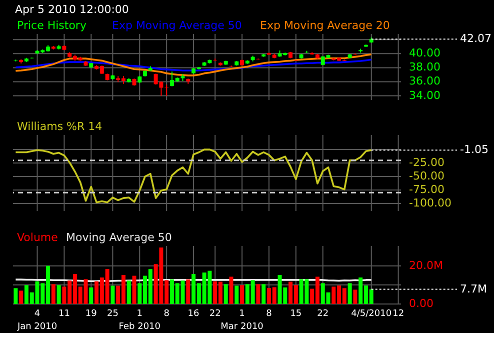 Image resolution: width=500 pixels, height=350 pixels. What do you see at coordinates (112, 314) in the screenshot?
I see `x-tick-label: 25` at bounding box center [112, 314].